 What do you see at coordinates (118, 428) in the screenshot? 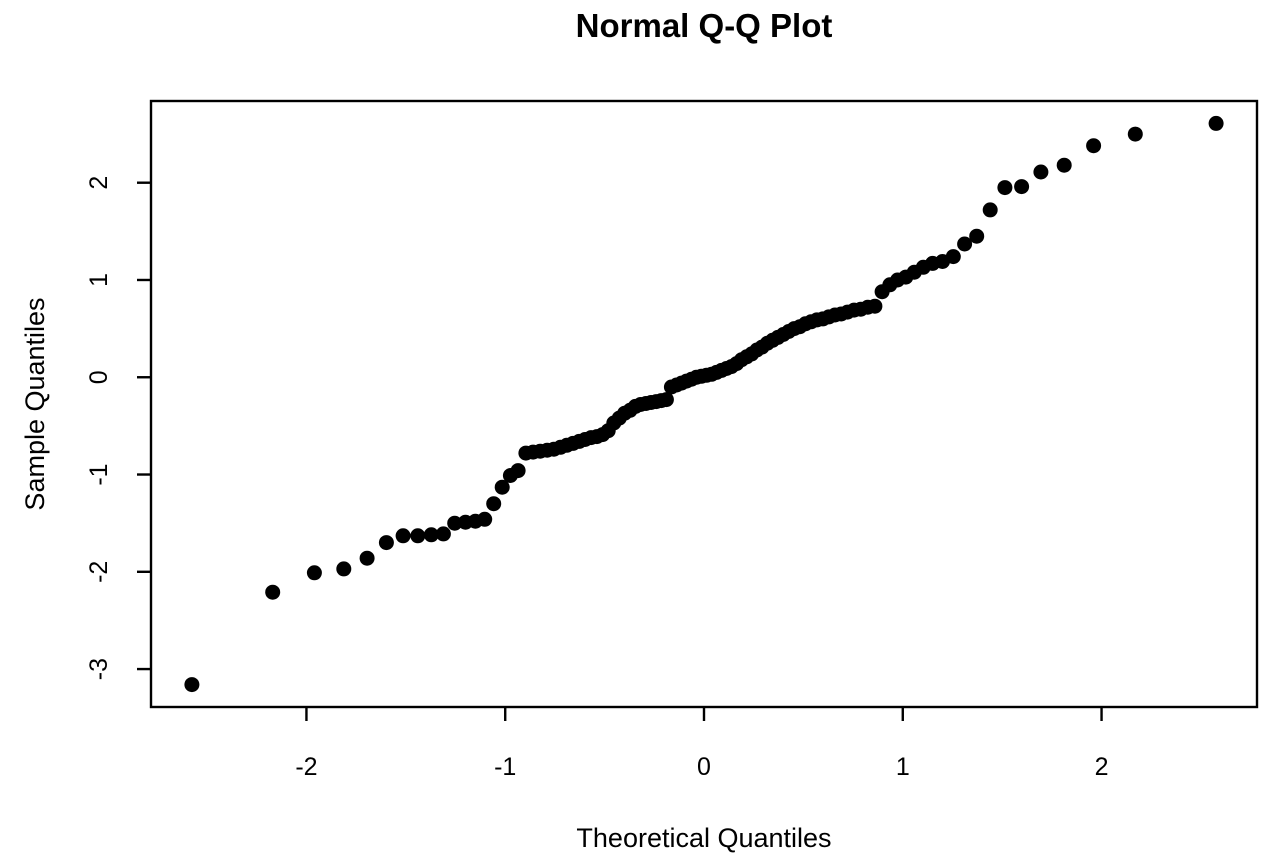
I see `y-axis-ticks: -3 -2 -1 0 1 2` at bounding box center [118, 428].